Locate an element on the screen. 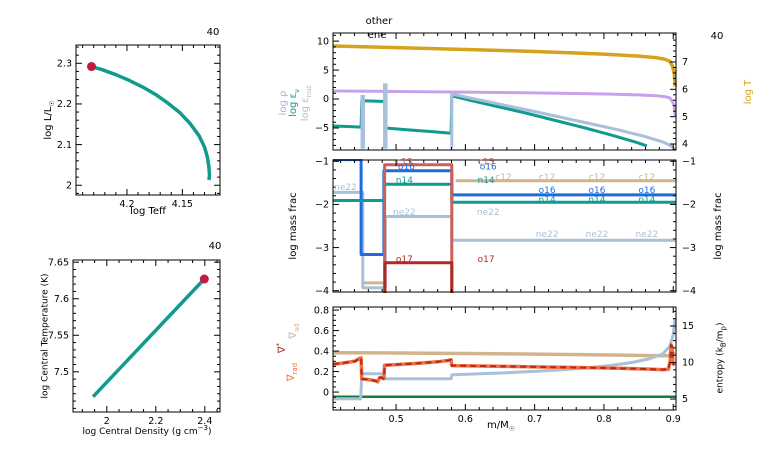  y-right-tick-label: −4 is located at coordinates (689, 291).